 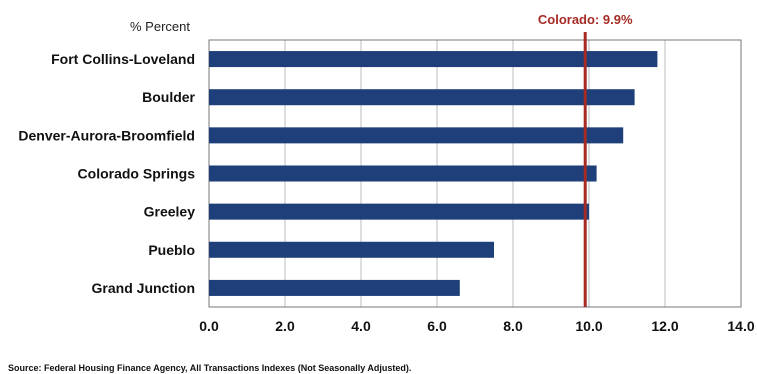 What do you see at coordinates (137, 174) in the screenshot?
I see `category-label: Colorado Springs` at bounding box center [137, 174].